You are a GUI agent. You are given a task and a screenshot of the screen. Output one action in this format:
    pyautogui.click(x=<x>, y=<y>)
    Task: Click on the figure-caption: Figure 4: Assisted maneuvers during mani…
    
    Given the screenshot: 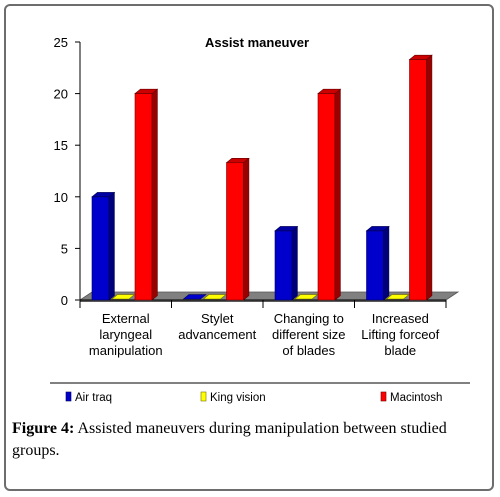 What is the action you would take?
    pyautogui.click(x=250, y=440)
    